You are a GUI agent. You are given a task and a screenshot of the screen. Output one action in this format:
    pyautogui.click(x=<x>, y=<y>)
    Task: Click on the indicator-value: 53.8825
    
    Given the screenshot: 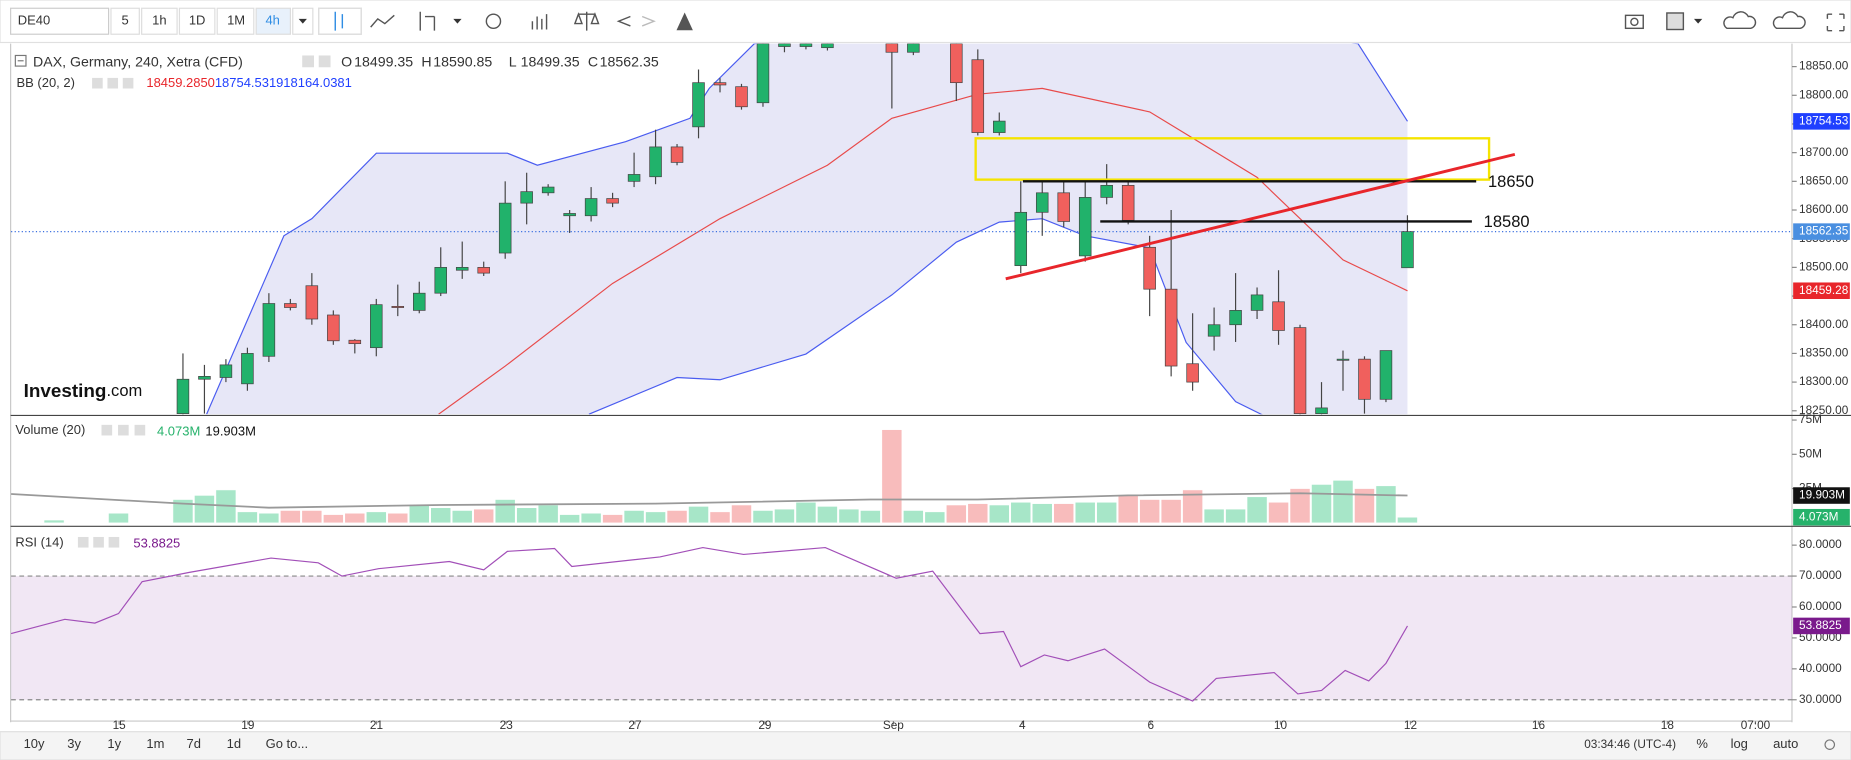 What is the action you would take?
    pyautogui.click(x=156, y=542)
    